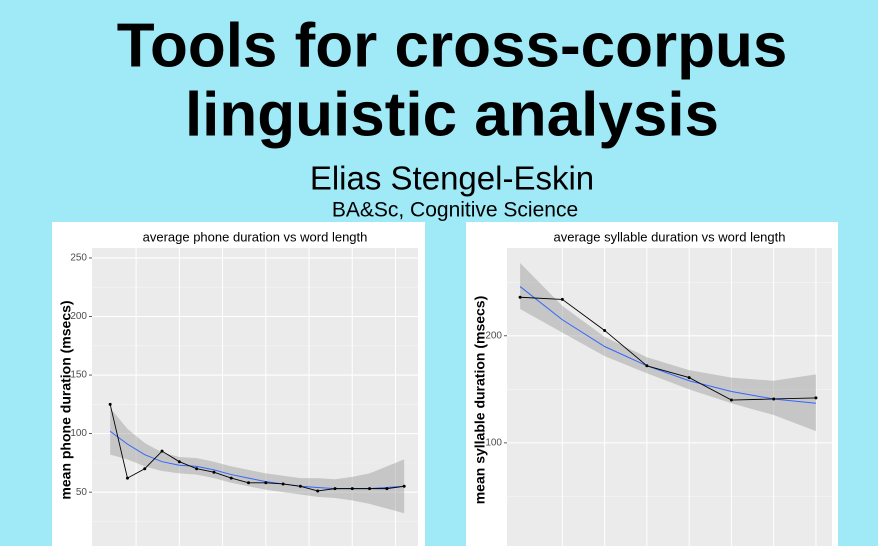  What do you see at coordinates (82, 492) in the screenshot?
I see `y-tick-label: 50` at bounding box center [82, 492].